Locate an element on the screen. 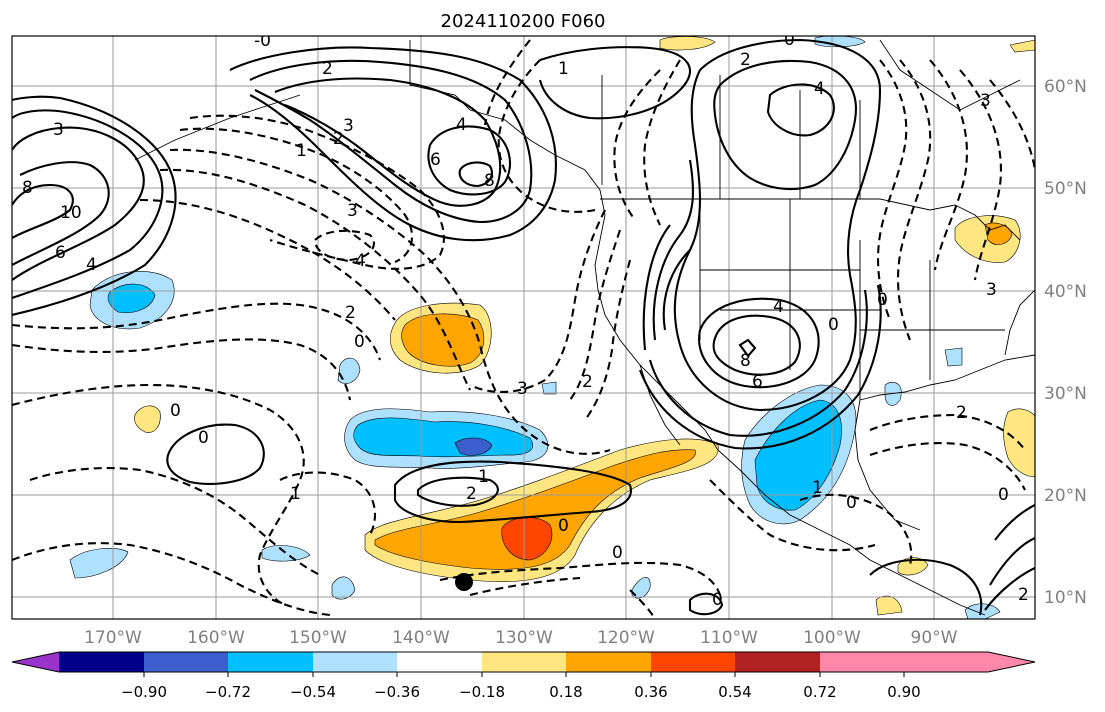  mexico-coast is located at coordinates (794, 505).